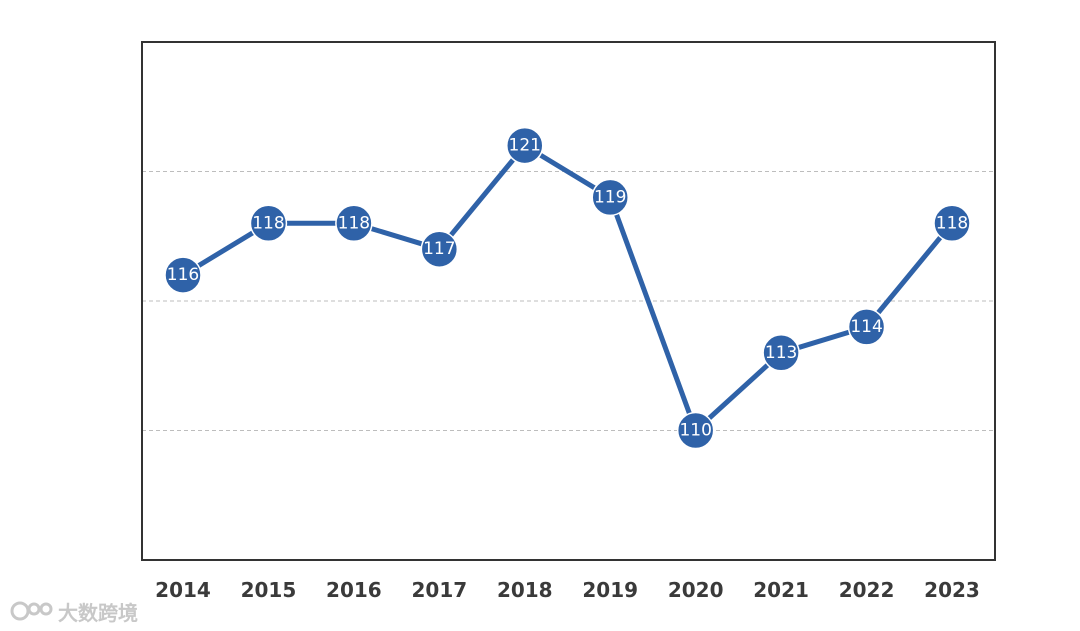  Describe the element at coordinates (183, 590) in the screenshot. I see `x-tick-label: 2014` at that location.